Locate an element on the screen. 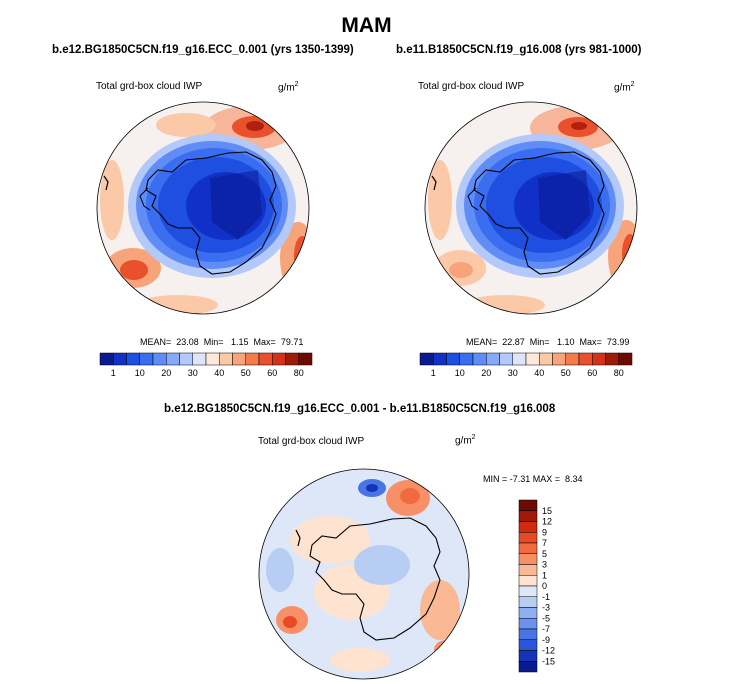 This screenshot has width=733, height=684. panel1-colorbar: 1 10 20 30 40 50 60 80 is located at coordinates (206, 365).